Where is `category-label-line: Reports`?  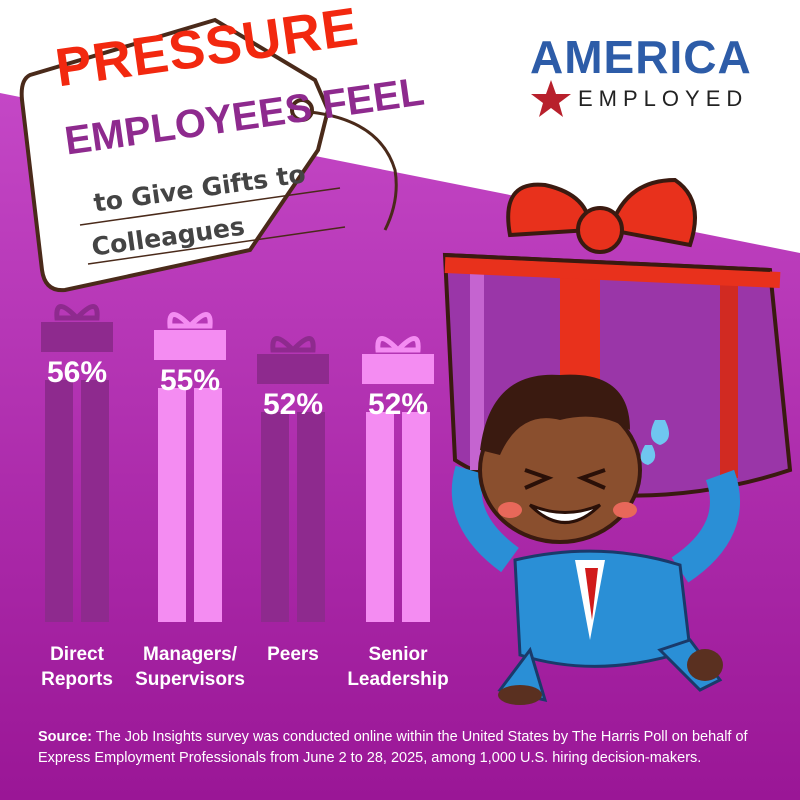 category-label-line: Reports is located at coordinates (77, 679).